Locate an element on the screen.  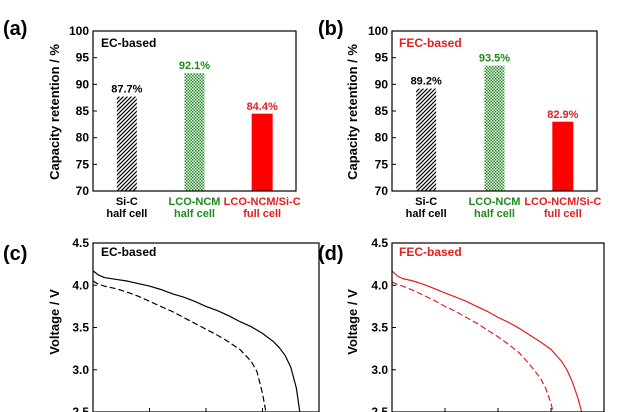
value-label: 93.5% is located at coordinates (494, 59).